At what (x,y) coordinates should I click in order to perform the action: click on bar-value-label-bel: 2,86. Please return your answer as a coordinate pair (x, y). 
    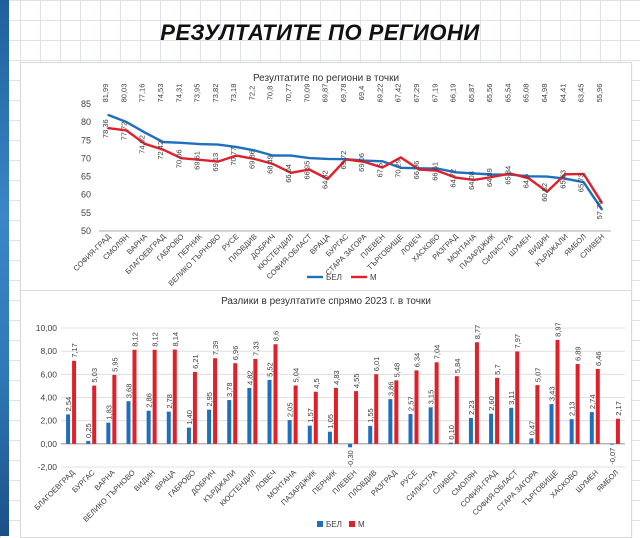
    Looking at the image, I should click on (149, 400).